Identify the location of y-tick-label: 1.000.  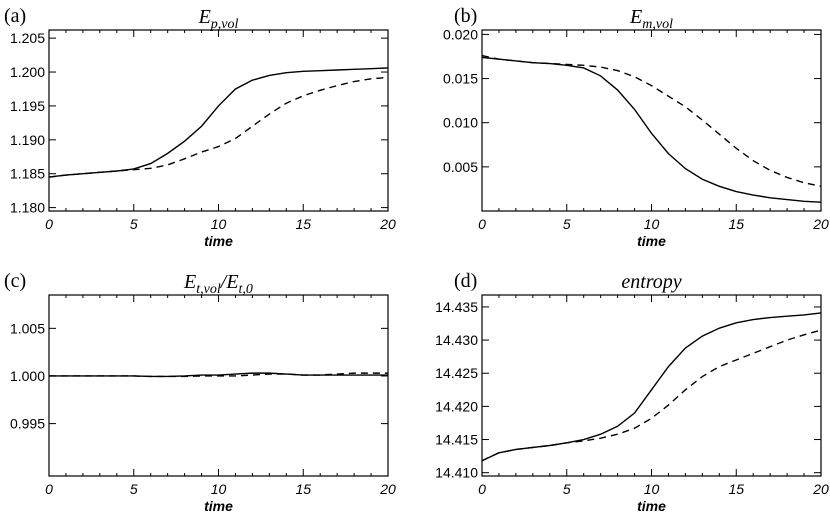
(27, 376).